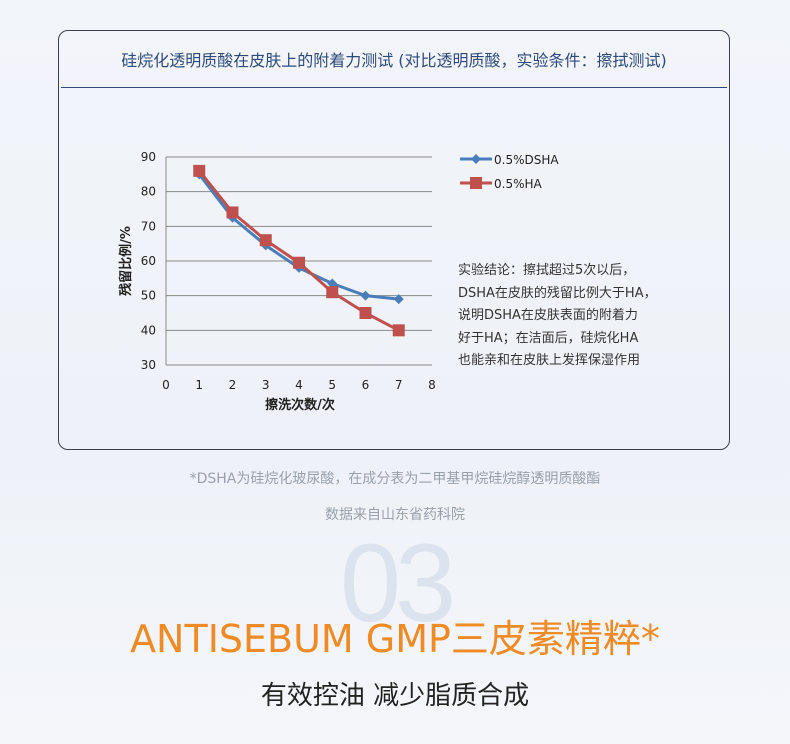 This screenshot has height=744, width=790. What do you see at coordinates (395, 515) in the screenshot?
I see `source-note: 数据来自山东省药科院` at bounding box center [395, 515].